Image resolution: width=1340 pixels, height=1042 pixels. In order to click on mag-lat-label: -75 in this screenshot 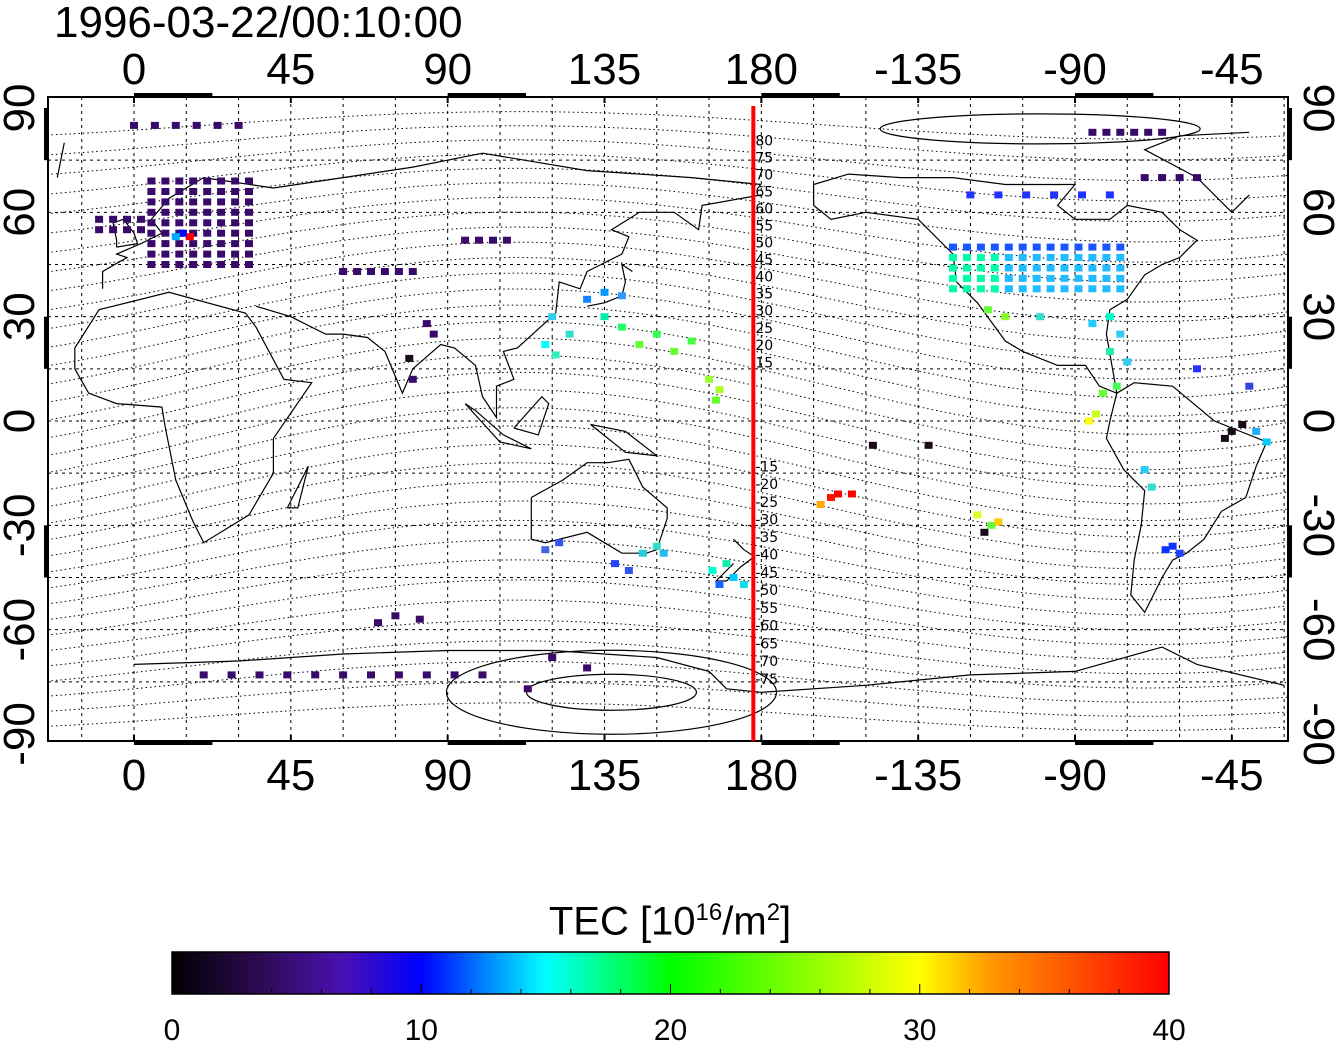, I will do `click(766, 680)`.